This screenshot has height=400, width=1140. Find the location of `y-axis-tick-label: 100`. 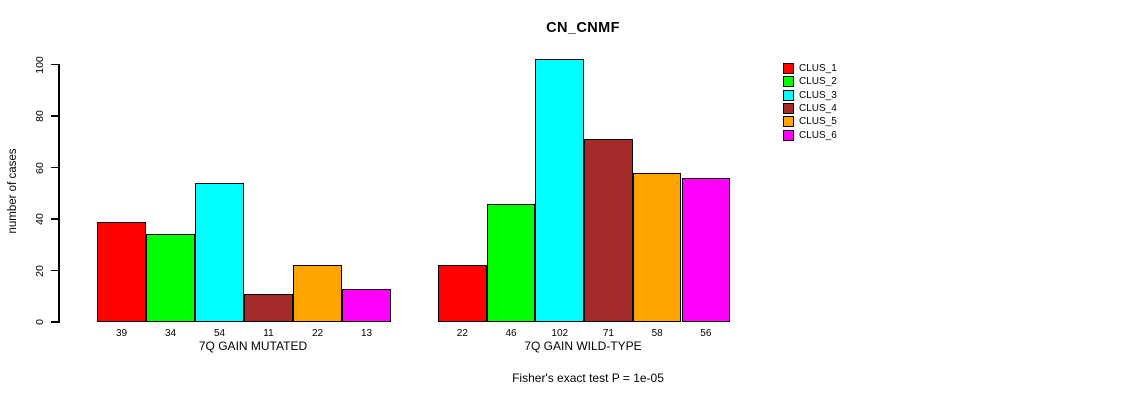

y-axis-tick-label: 100 is located at coordinates (40, 64).